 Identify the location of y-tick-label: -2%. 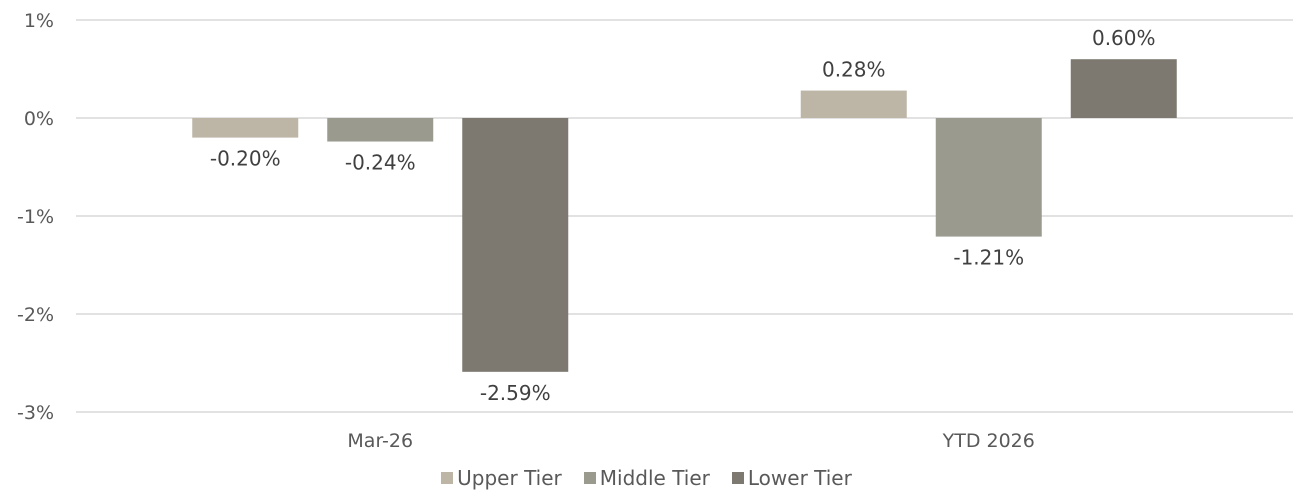
(35, 315).